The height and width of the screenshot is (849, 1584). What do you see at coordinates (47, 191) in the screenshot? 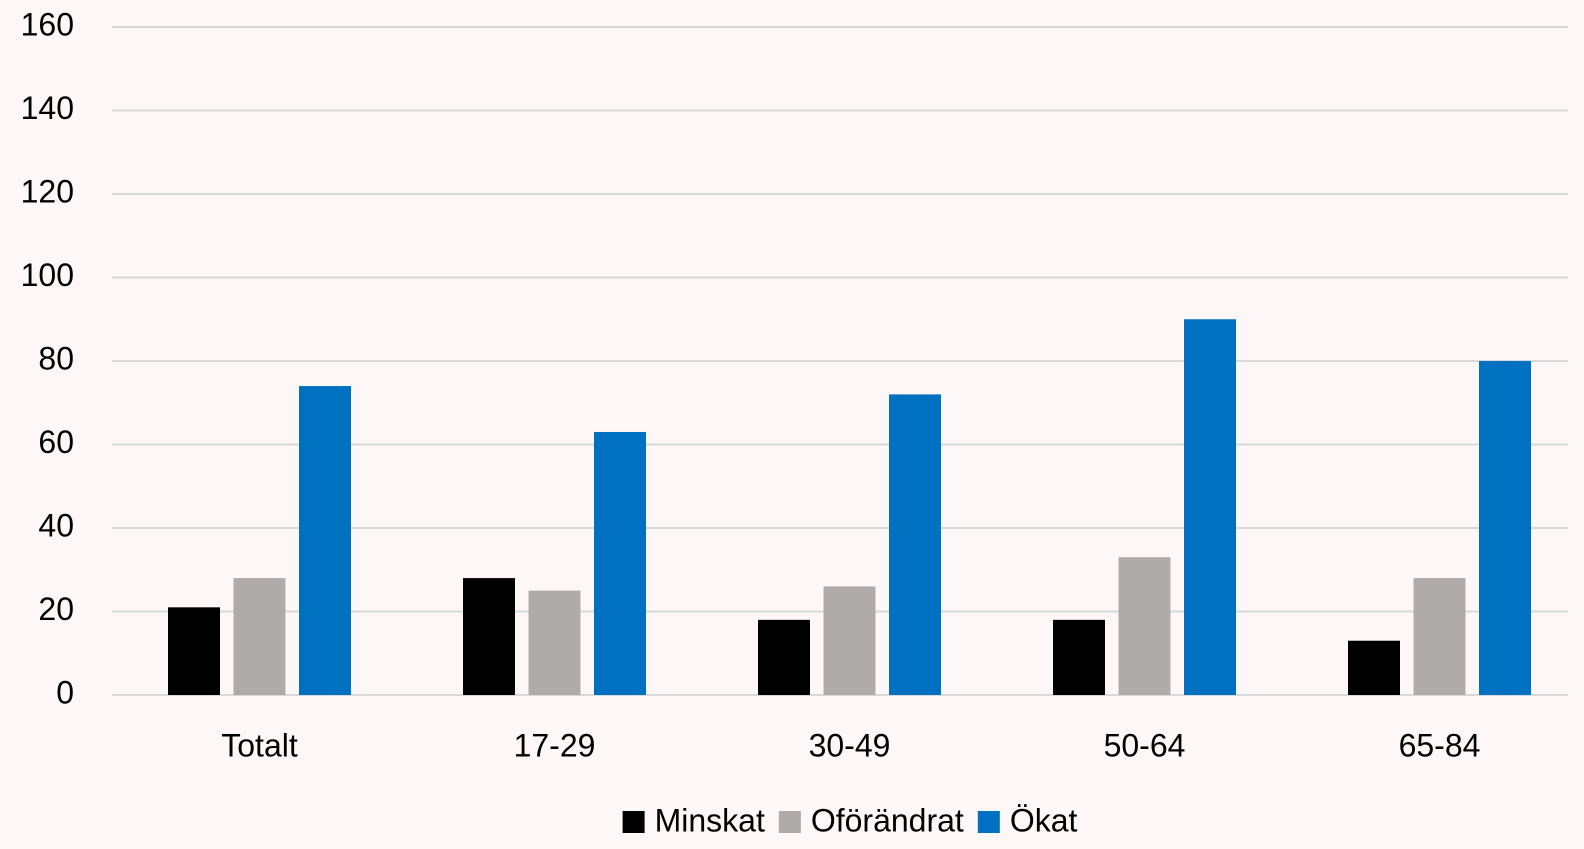
I see `y-tick-label: 120` at bounding box center [47, 191].